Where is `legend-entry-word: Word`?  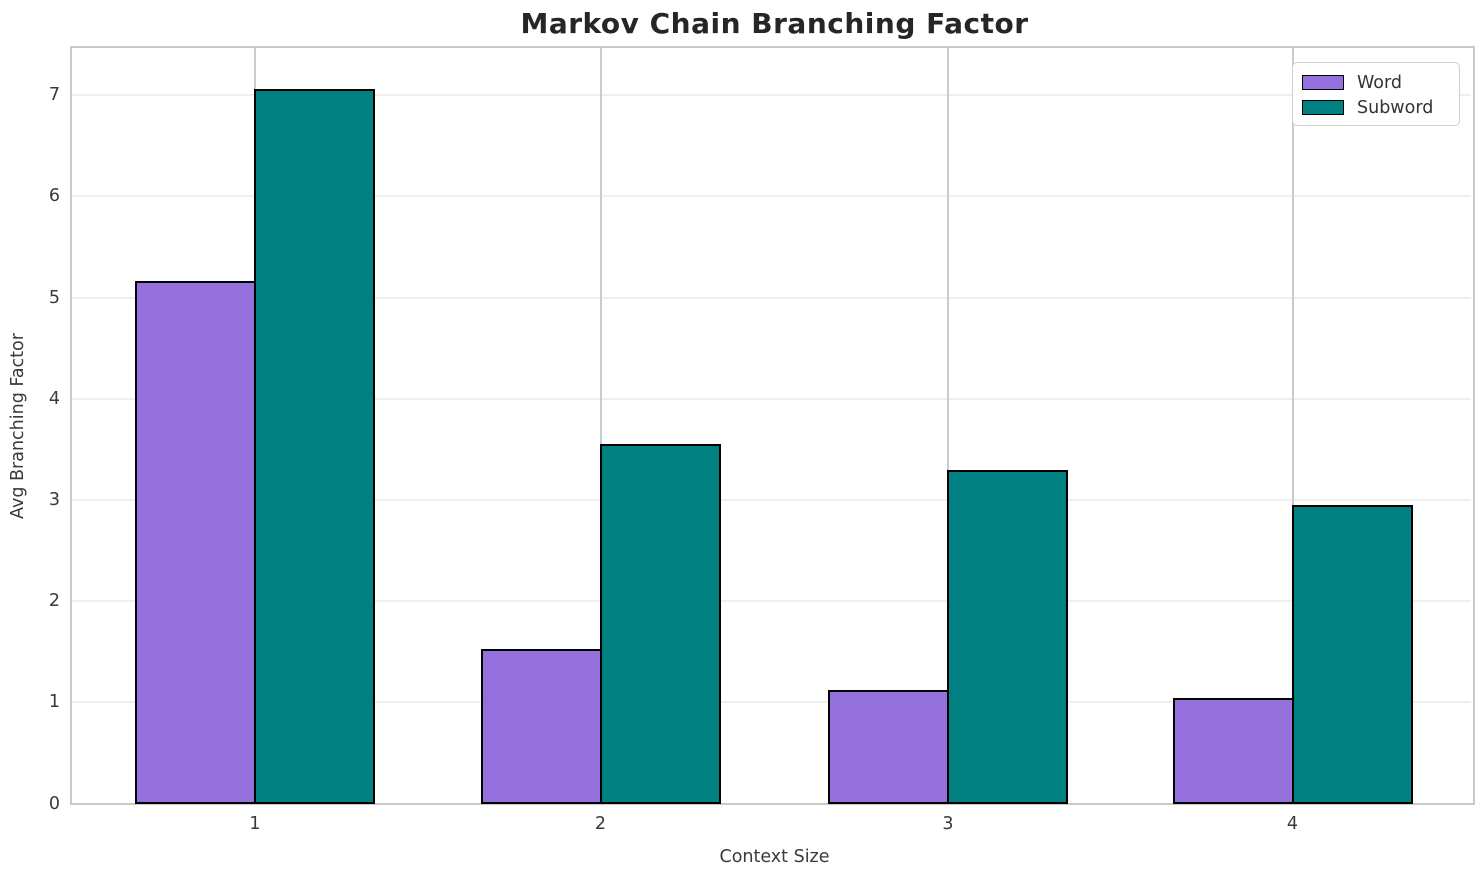 legend-entry-word: Word is located at coordinates (1375, 82).